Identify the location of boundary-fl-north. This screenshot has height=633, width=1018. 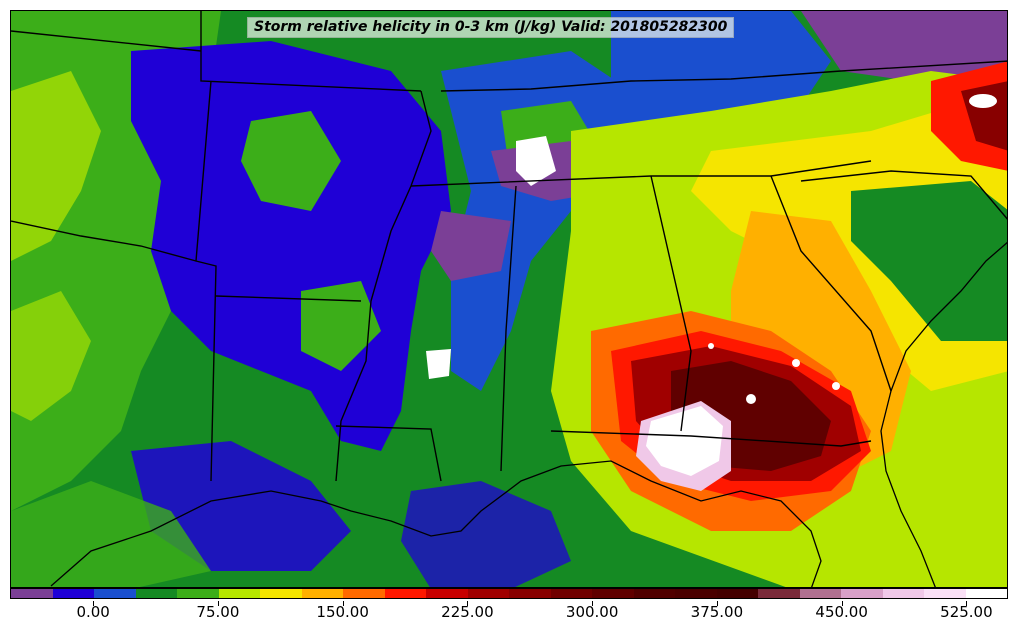
(711, 438).